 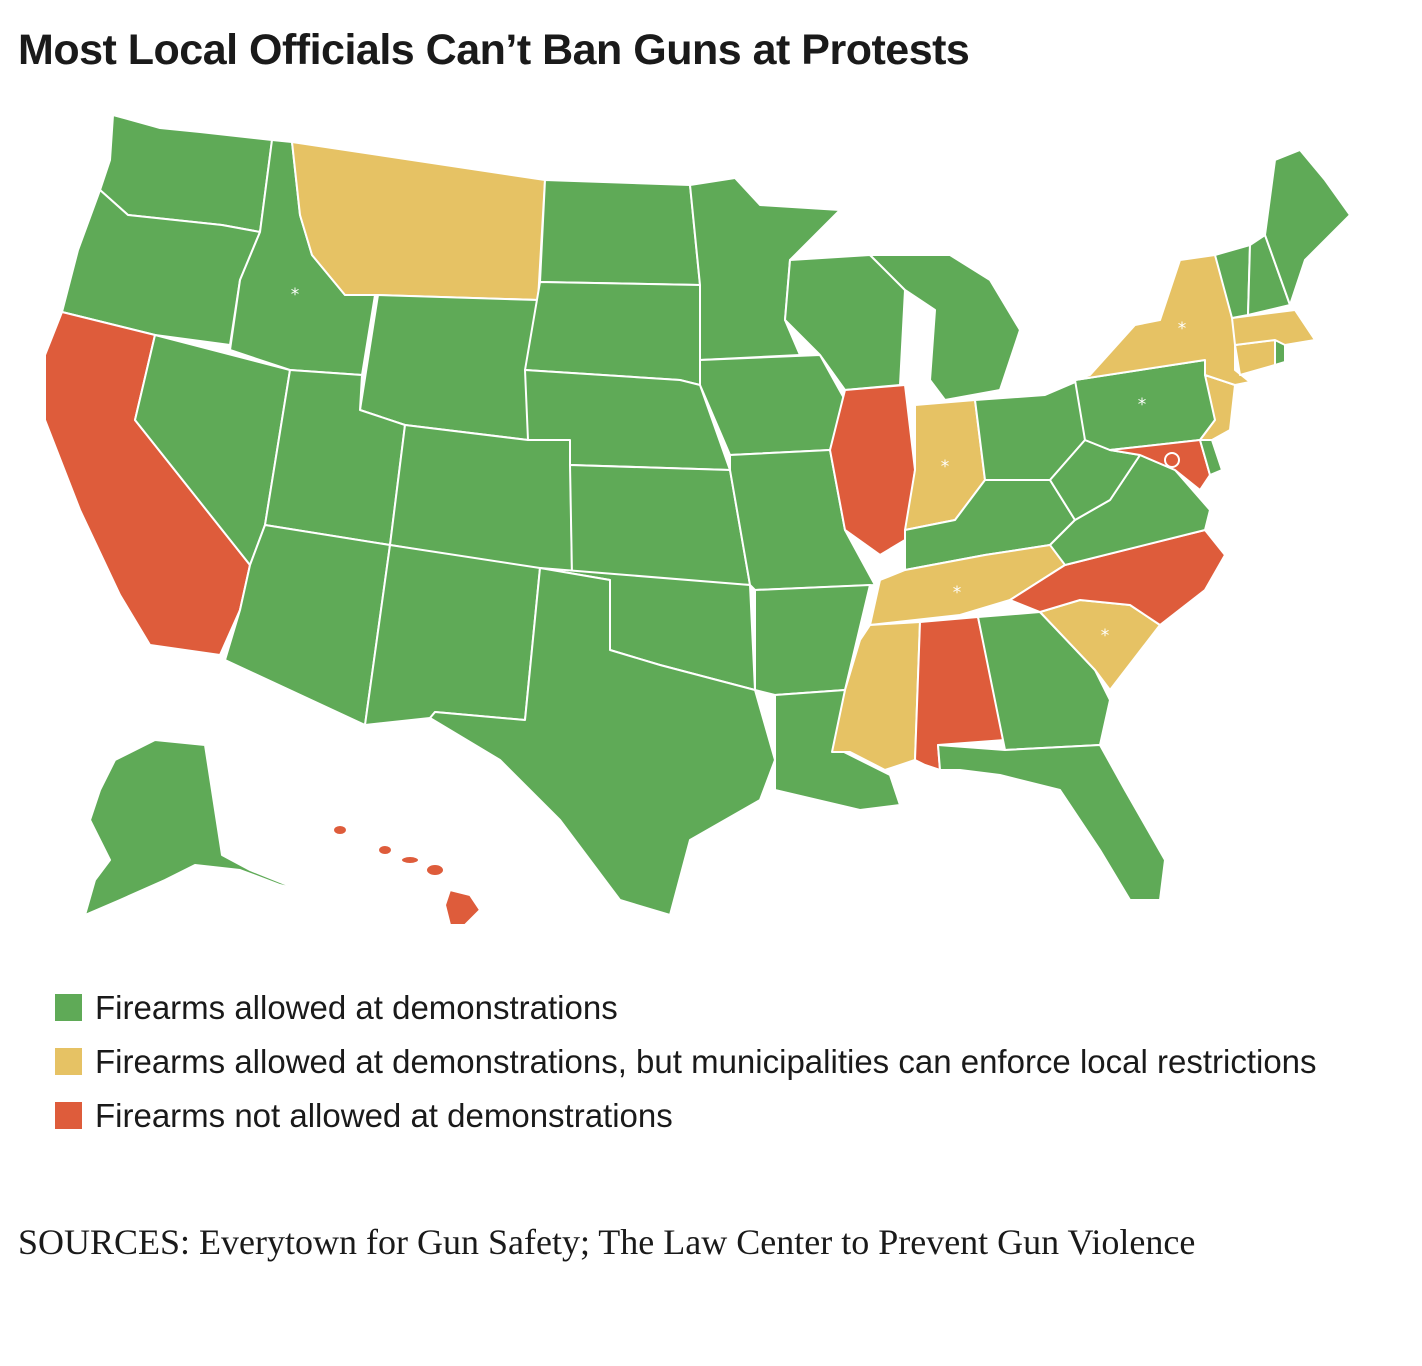 I want to click on state-MA, so click(x=1273, y=327).